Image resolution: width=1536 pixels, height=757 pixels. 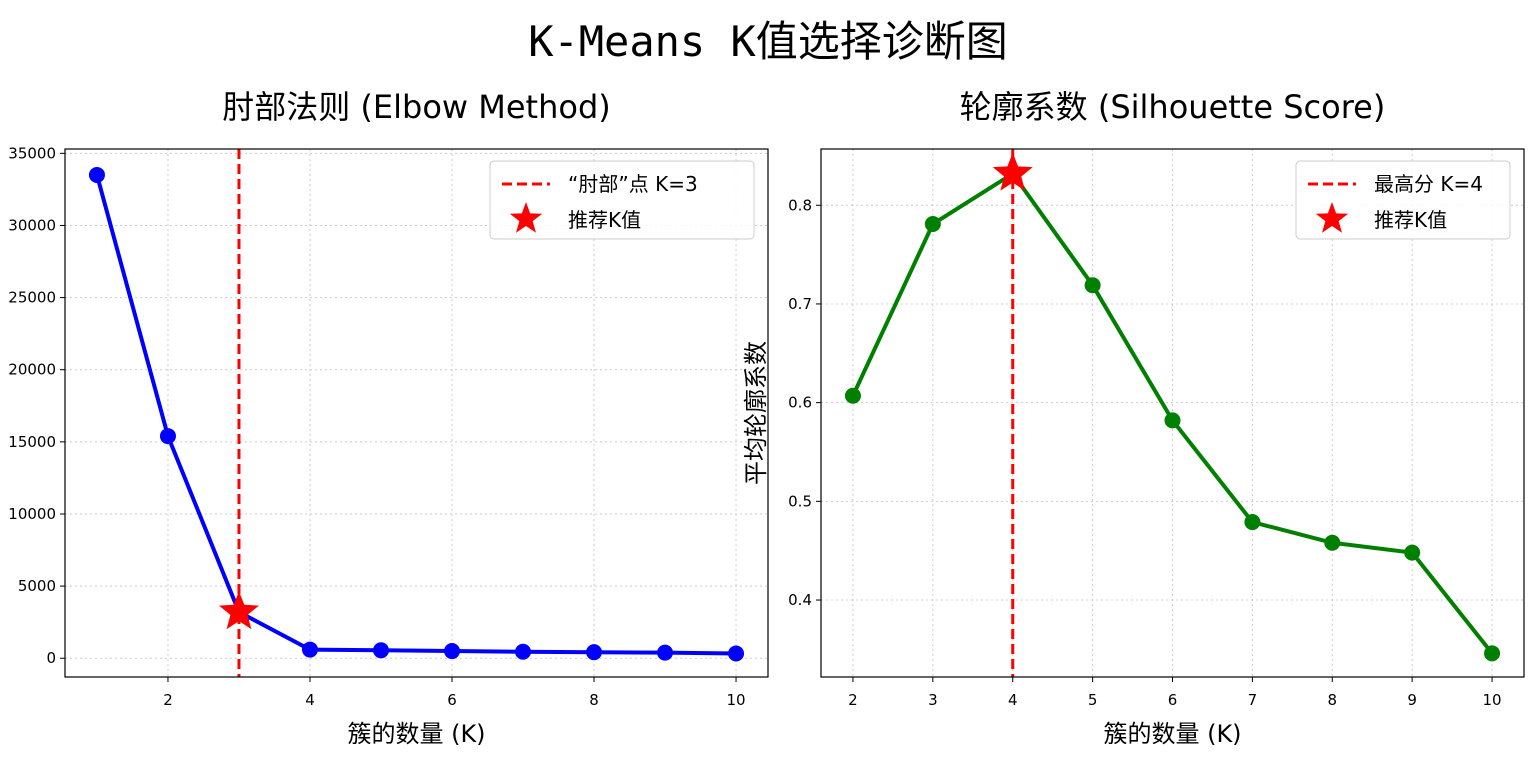 I want to click on y-tick-label: 0.7, so click(x=800, y=304).